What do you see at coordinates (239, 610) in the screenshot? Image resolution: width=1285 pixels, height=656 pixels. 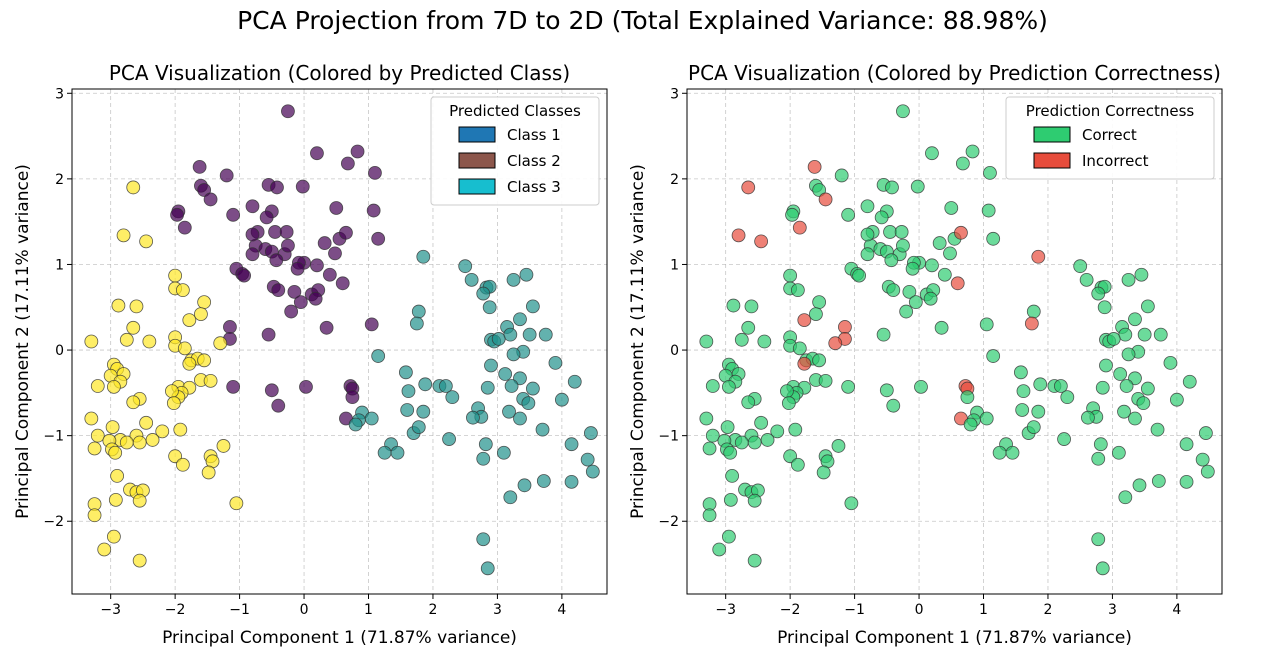 I see `x-tick-label: −1` at bounding box center [239, 610].